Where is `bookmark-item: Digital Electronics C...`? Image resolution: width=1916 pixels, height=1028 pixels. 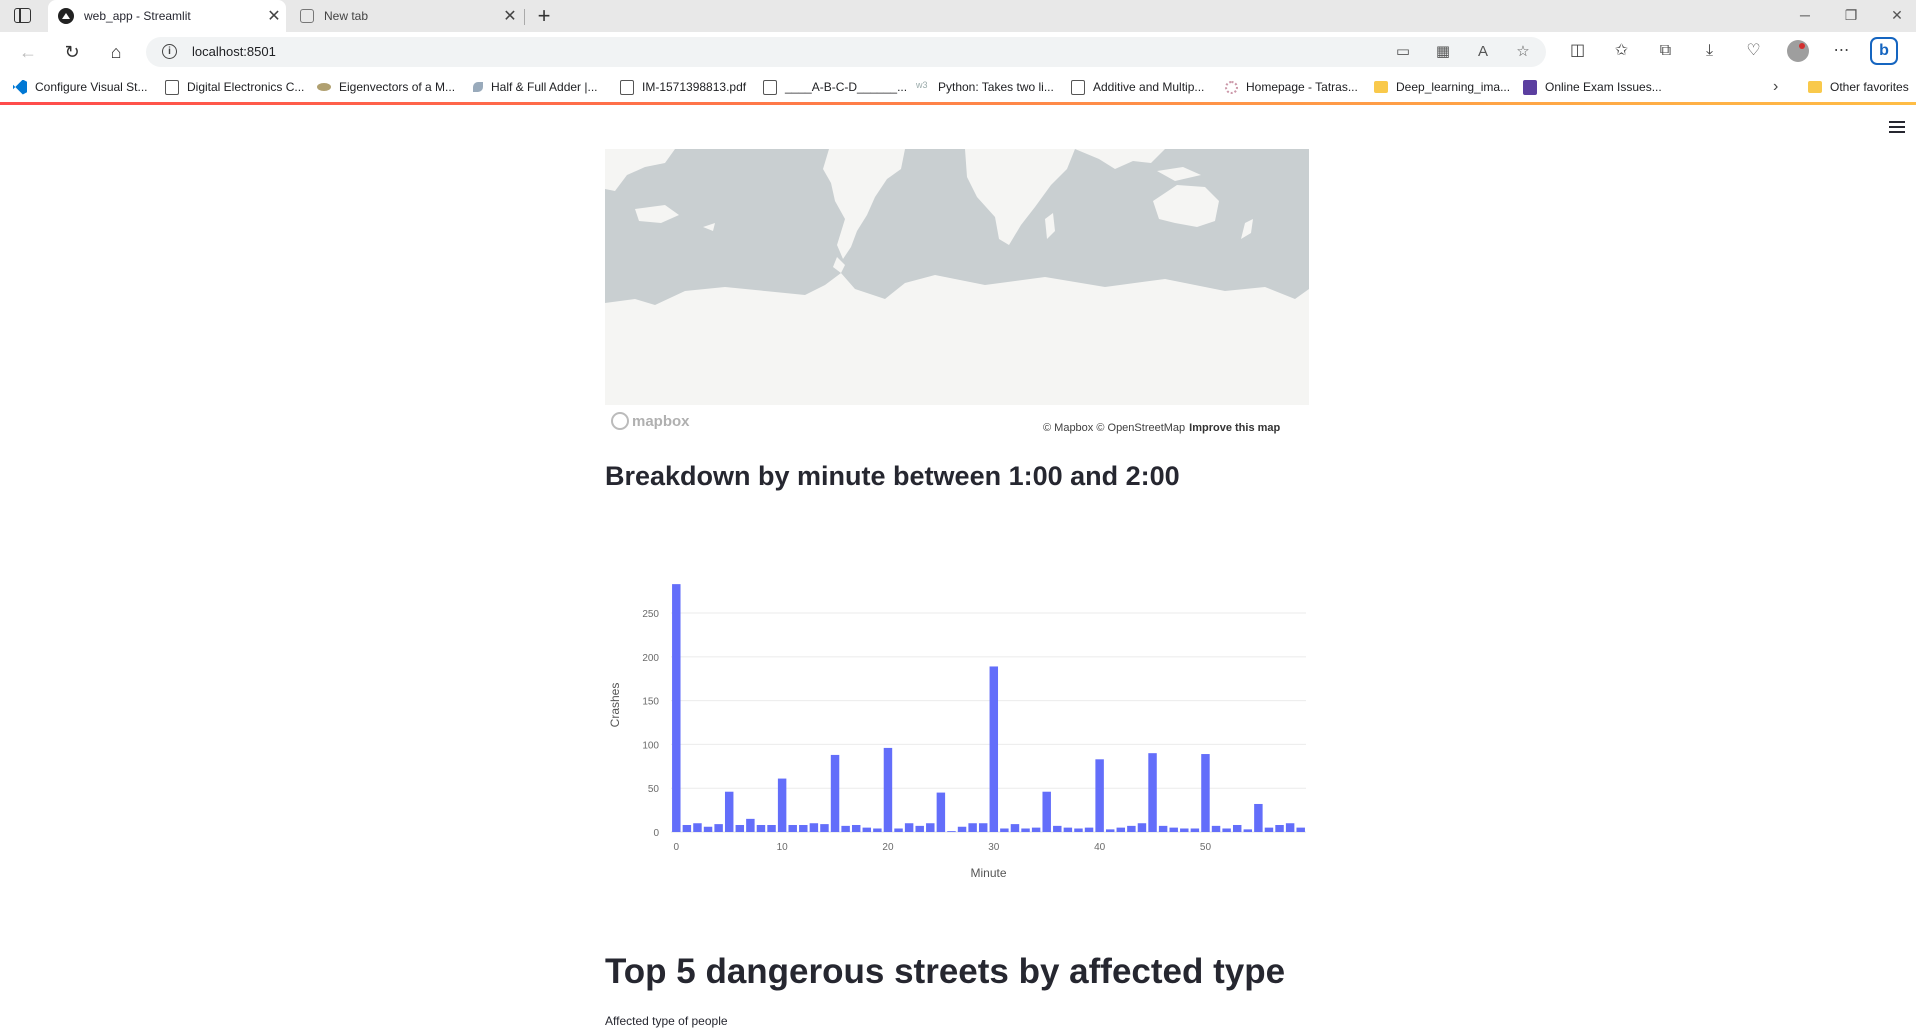
bookmark-item: Digital Electronics C... is located at coordinates (234, 87).